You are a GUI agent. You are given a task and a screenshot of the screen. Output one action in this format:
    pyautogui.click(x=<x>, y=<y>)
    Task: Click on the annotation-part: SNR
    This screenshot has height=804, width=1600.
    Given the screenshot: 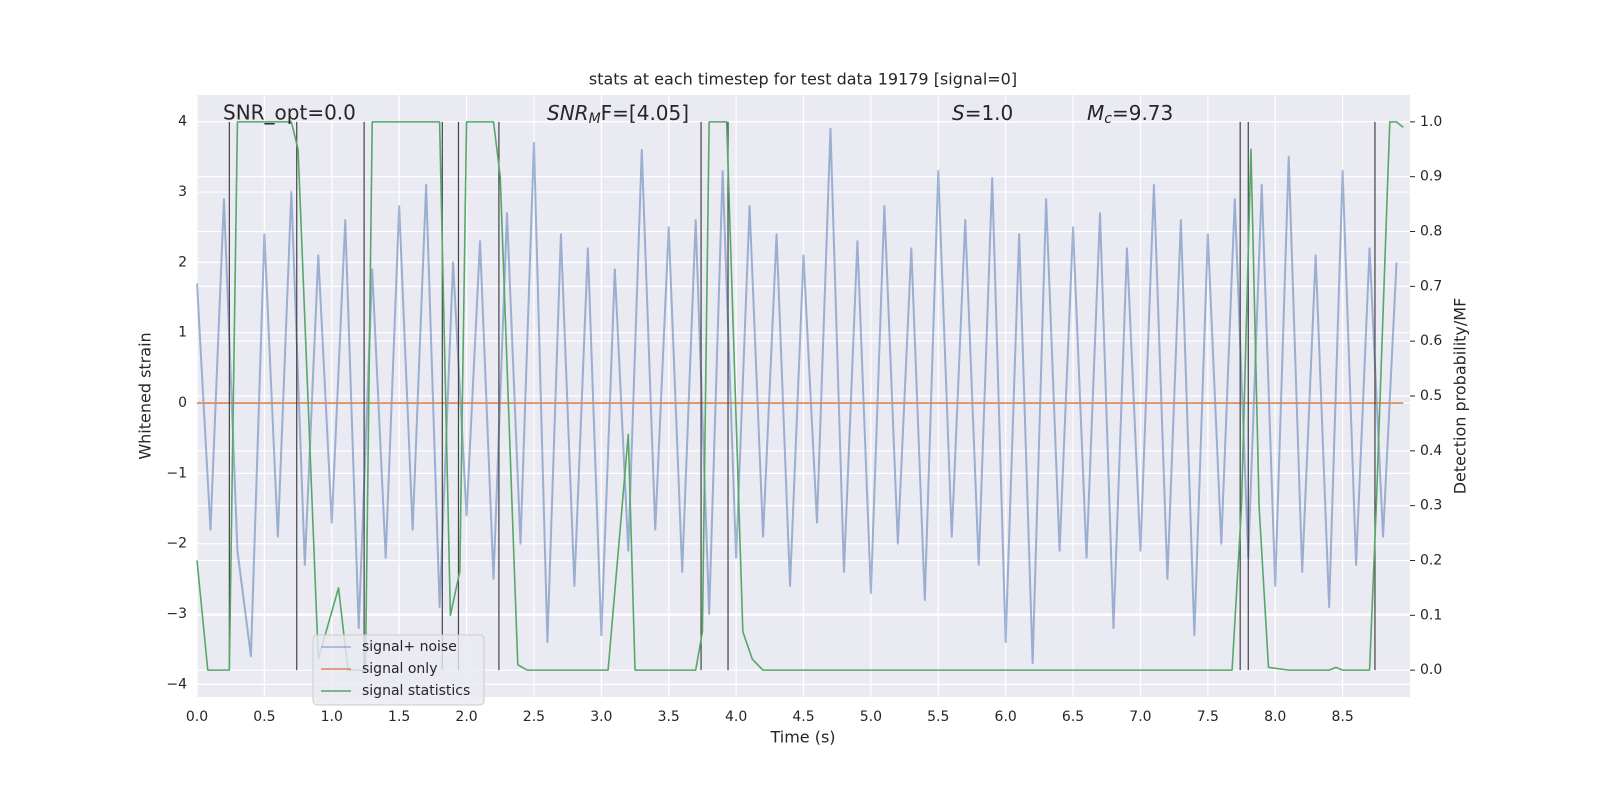 What is the action you would take?
    pyautogui.click(x=568, y=113)
    